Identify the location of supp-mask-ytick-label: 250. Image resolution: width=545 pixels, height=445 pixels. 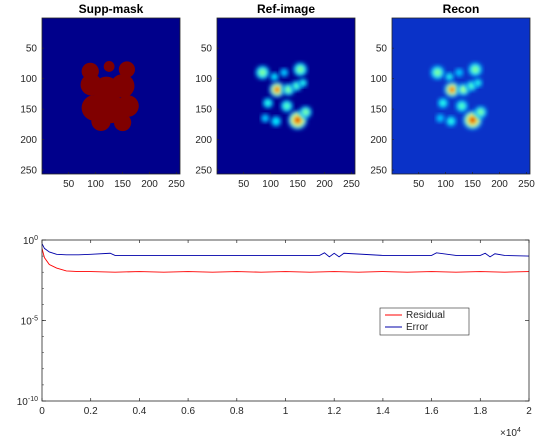
(28, 171).